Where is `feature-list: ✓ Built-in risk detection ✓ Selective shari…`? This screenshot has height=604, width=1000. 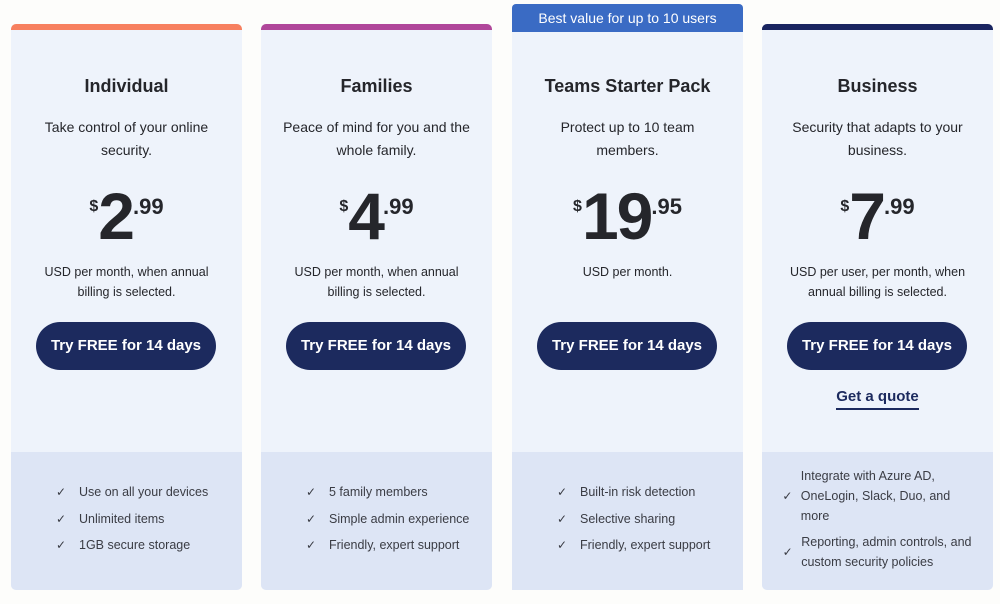 feature-list: ✓ Built-in risk detection ✓ Selective shari… is located at coordinates (627, 521).